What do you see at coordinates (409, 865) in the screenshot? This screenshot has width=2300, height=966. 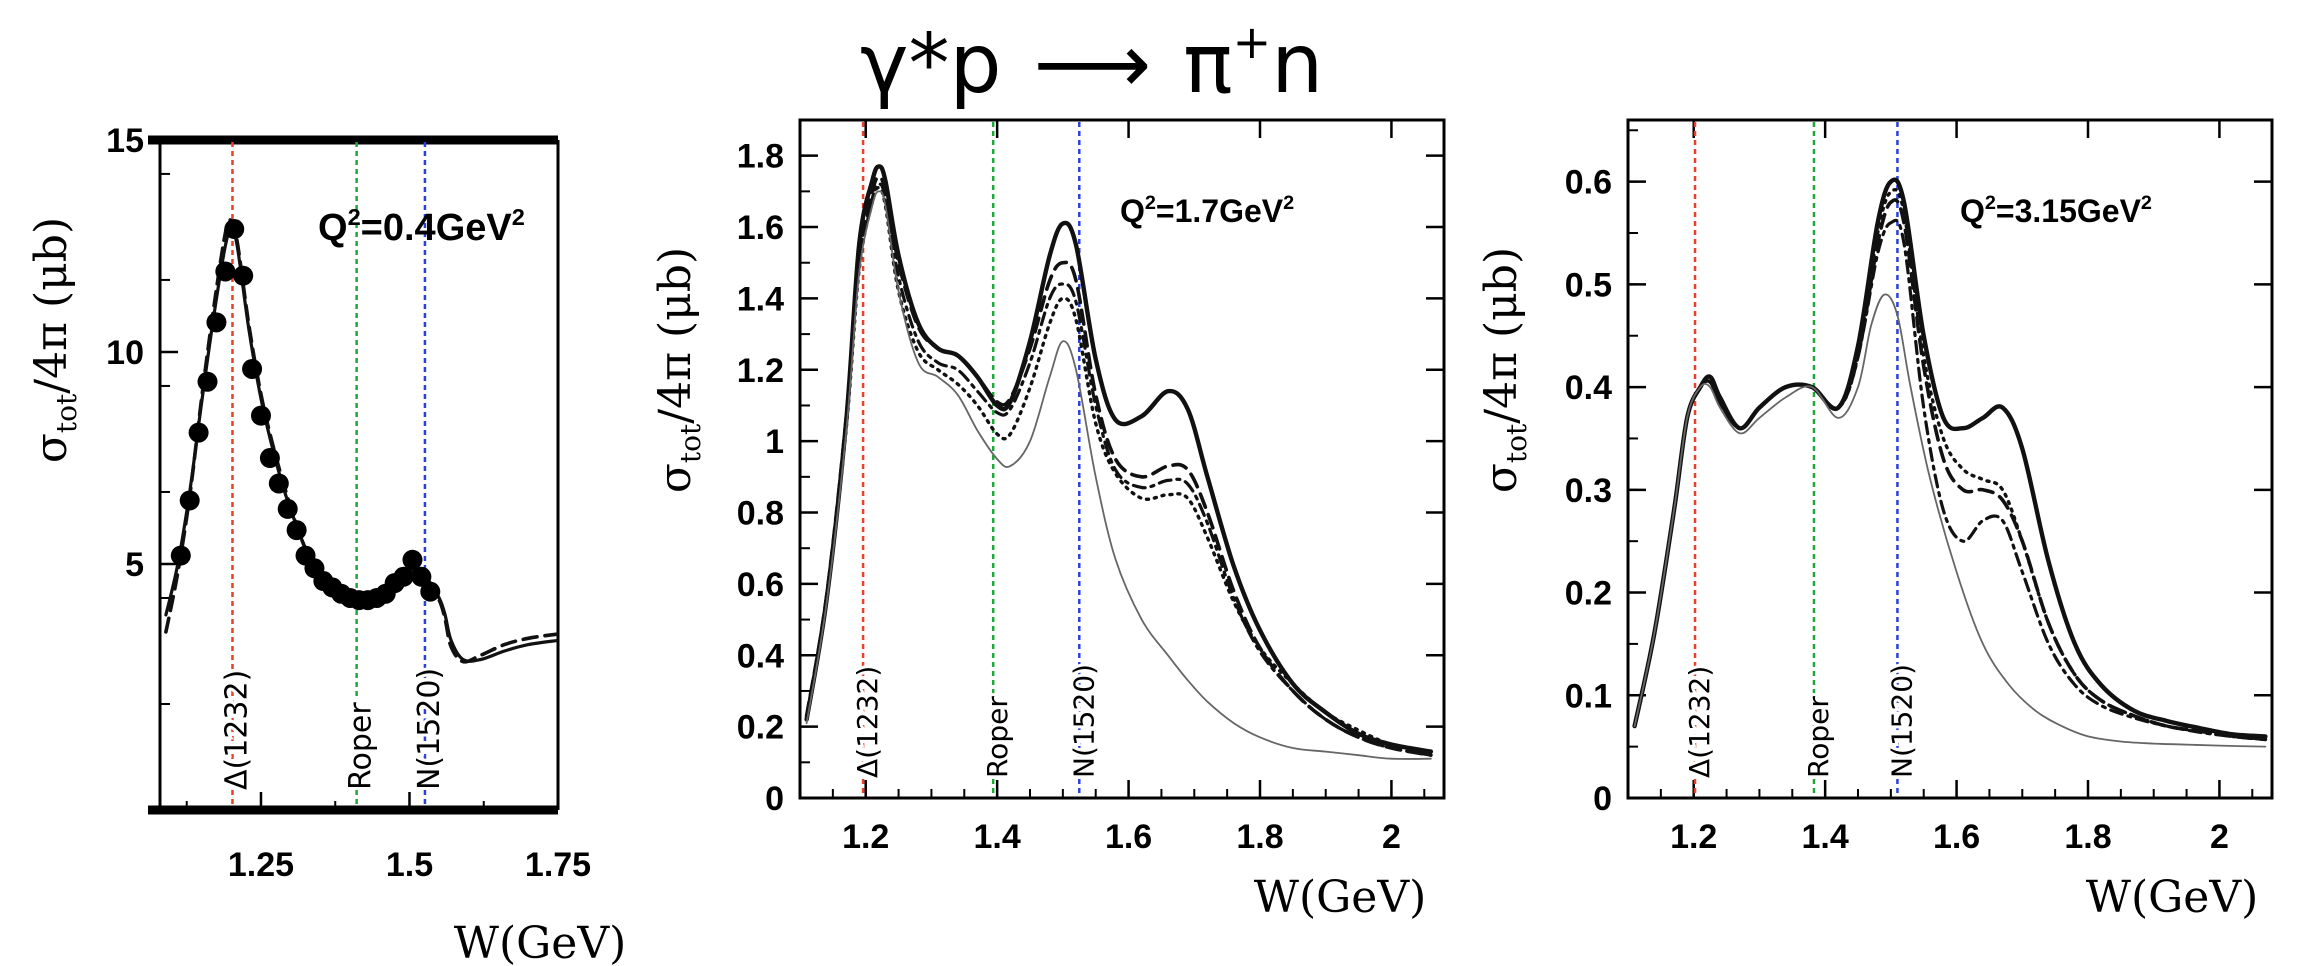 I see `x-tick-label: 1.5` at bounding box center [409, 865].